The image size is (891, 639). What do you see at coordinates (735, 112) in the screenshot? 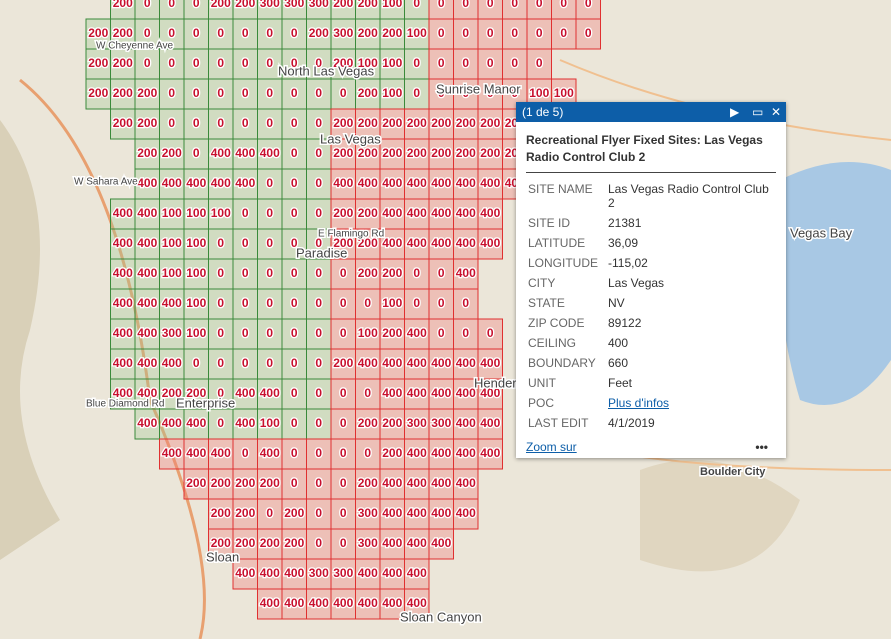
I see `next-button: ▶` at bounding box center [735, 112].